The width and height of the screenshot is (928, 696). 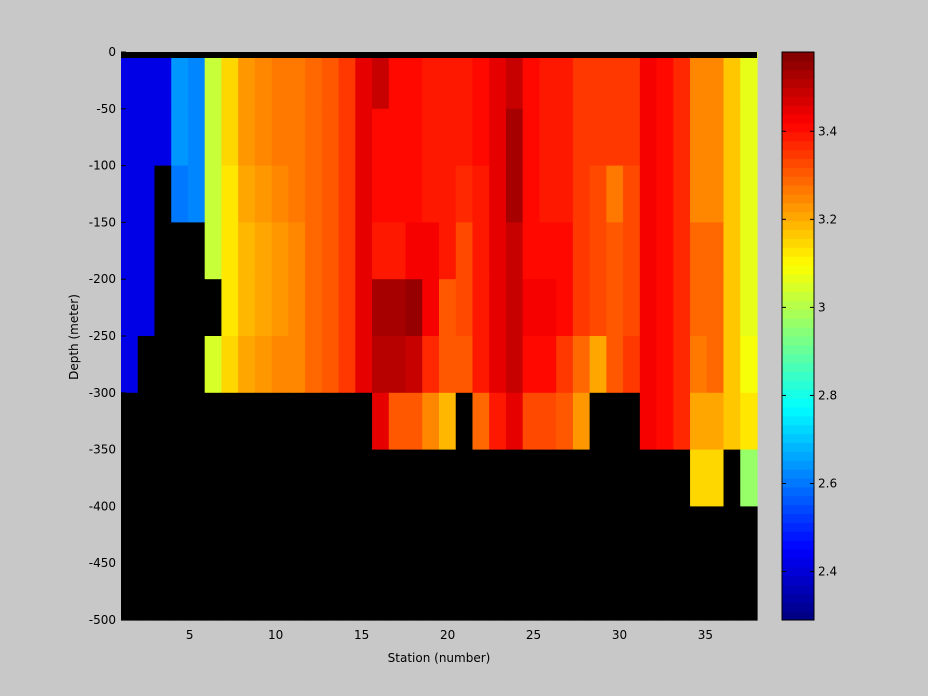 What do you see at coordinates (827, 219) in the screenshot?
I see `colorbar-tick-label: 3.2` at bounding box center [827, 219].